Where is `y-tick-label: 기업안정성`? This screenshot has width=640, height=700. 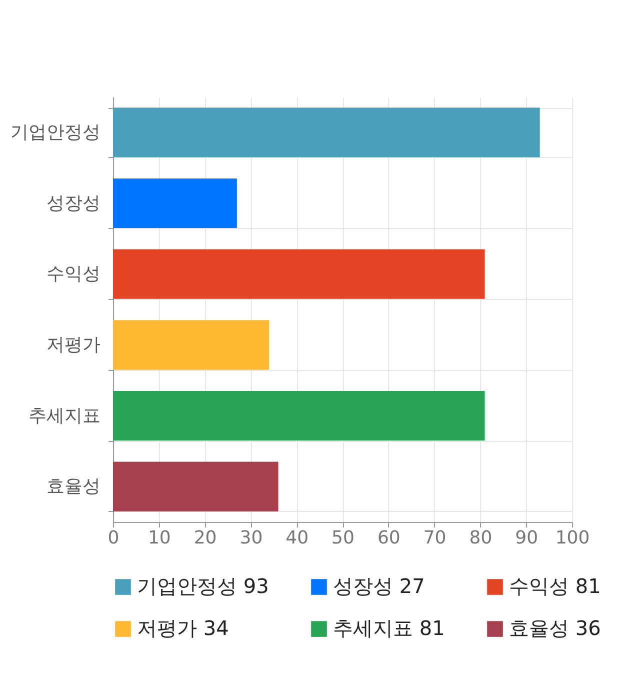
y-tick-label: 기업안정성 is located at coordinates (55, 132).